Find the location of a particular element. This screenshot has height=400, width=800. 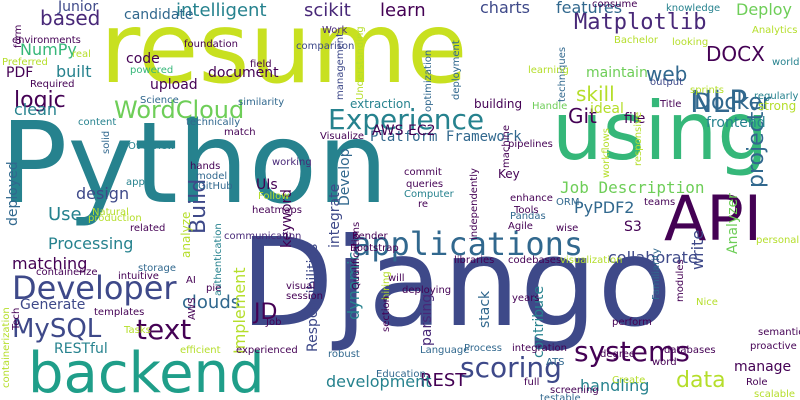

word-uis: UIs is located at coordinates (267, 185).